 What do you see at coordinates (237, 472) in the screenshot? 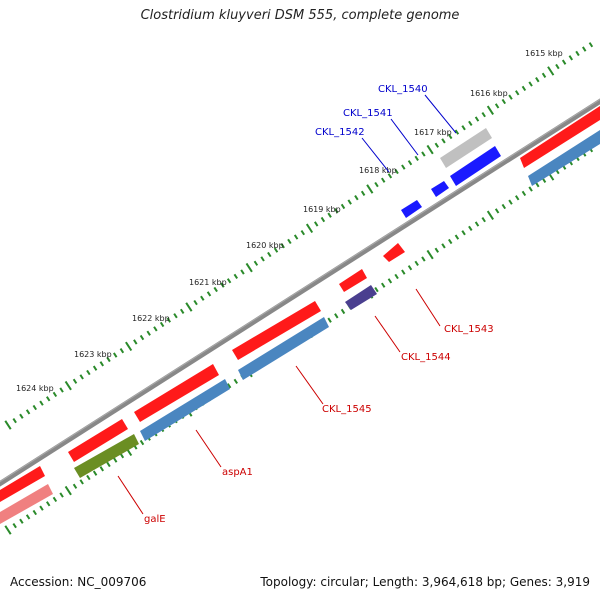
I see `gene-label: aspA1` at bounding box center [237, 472].